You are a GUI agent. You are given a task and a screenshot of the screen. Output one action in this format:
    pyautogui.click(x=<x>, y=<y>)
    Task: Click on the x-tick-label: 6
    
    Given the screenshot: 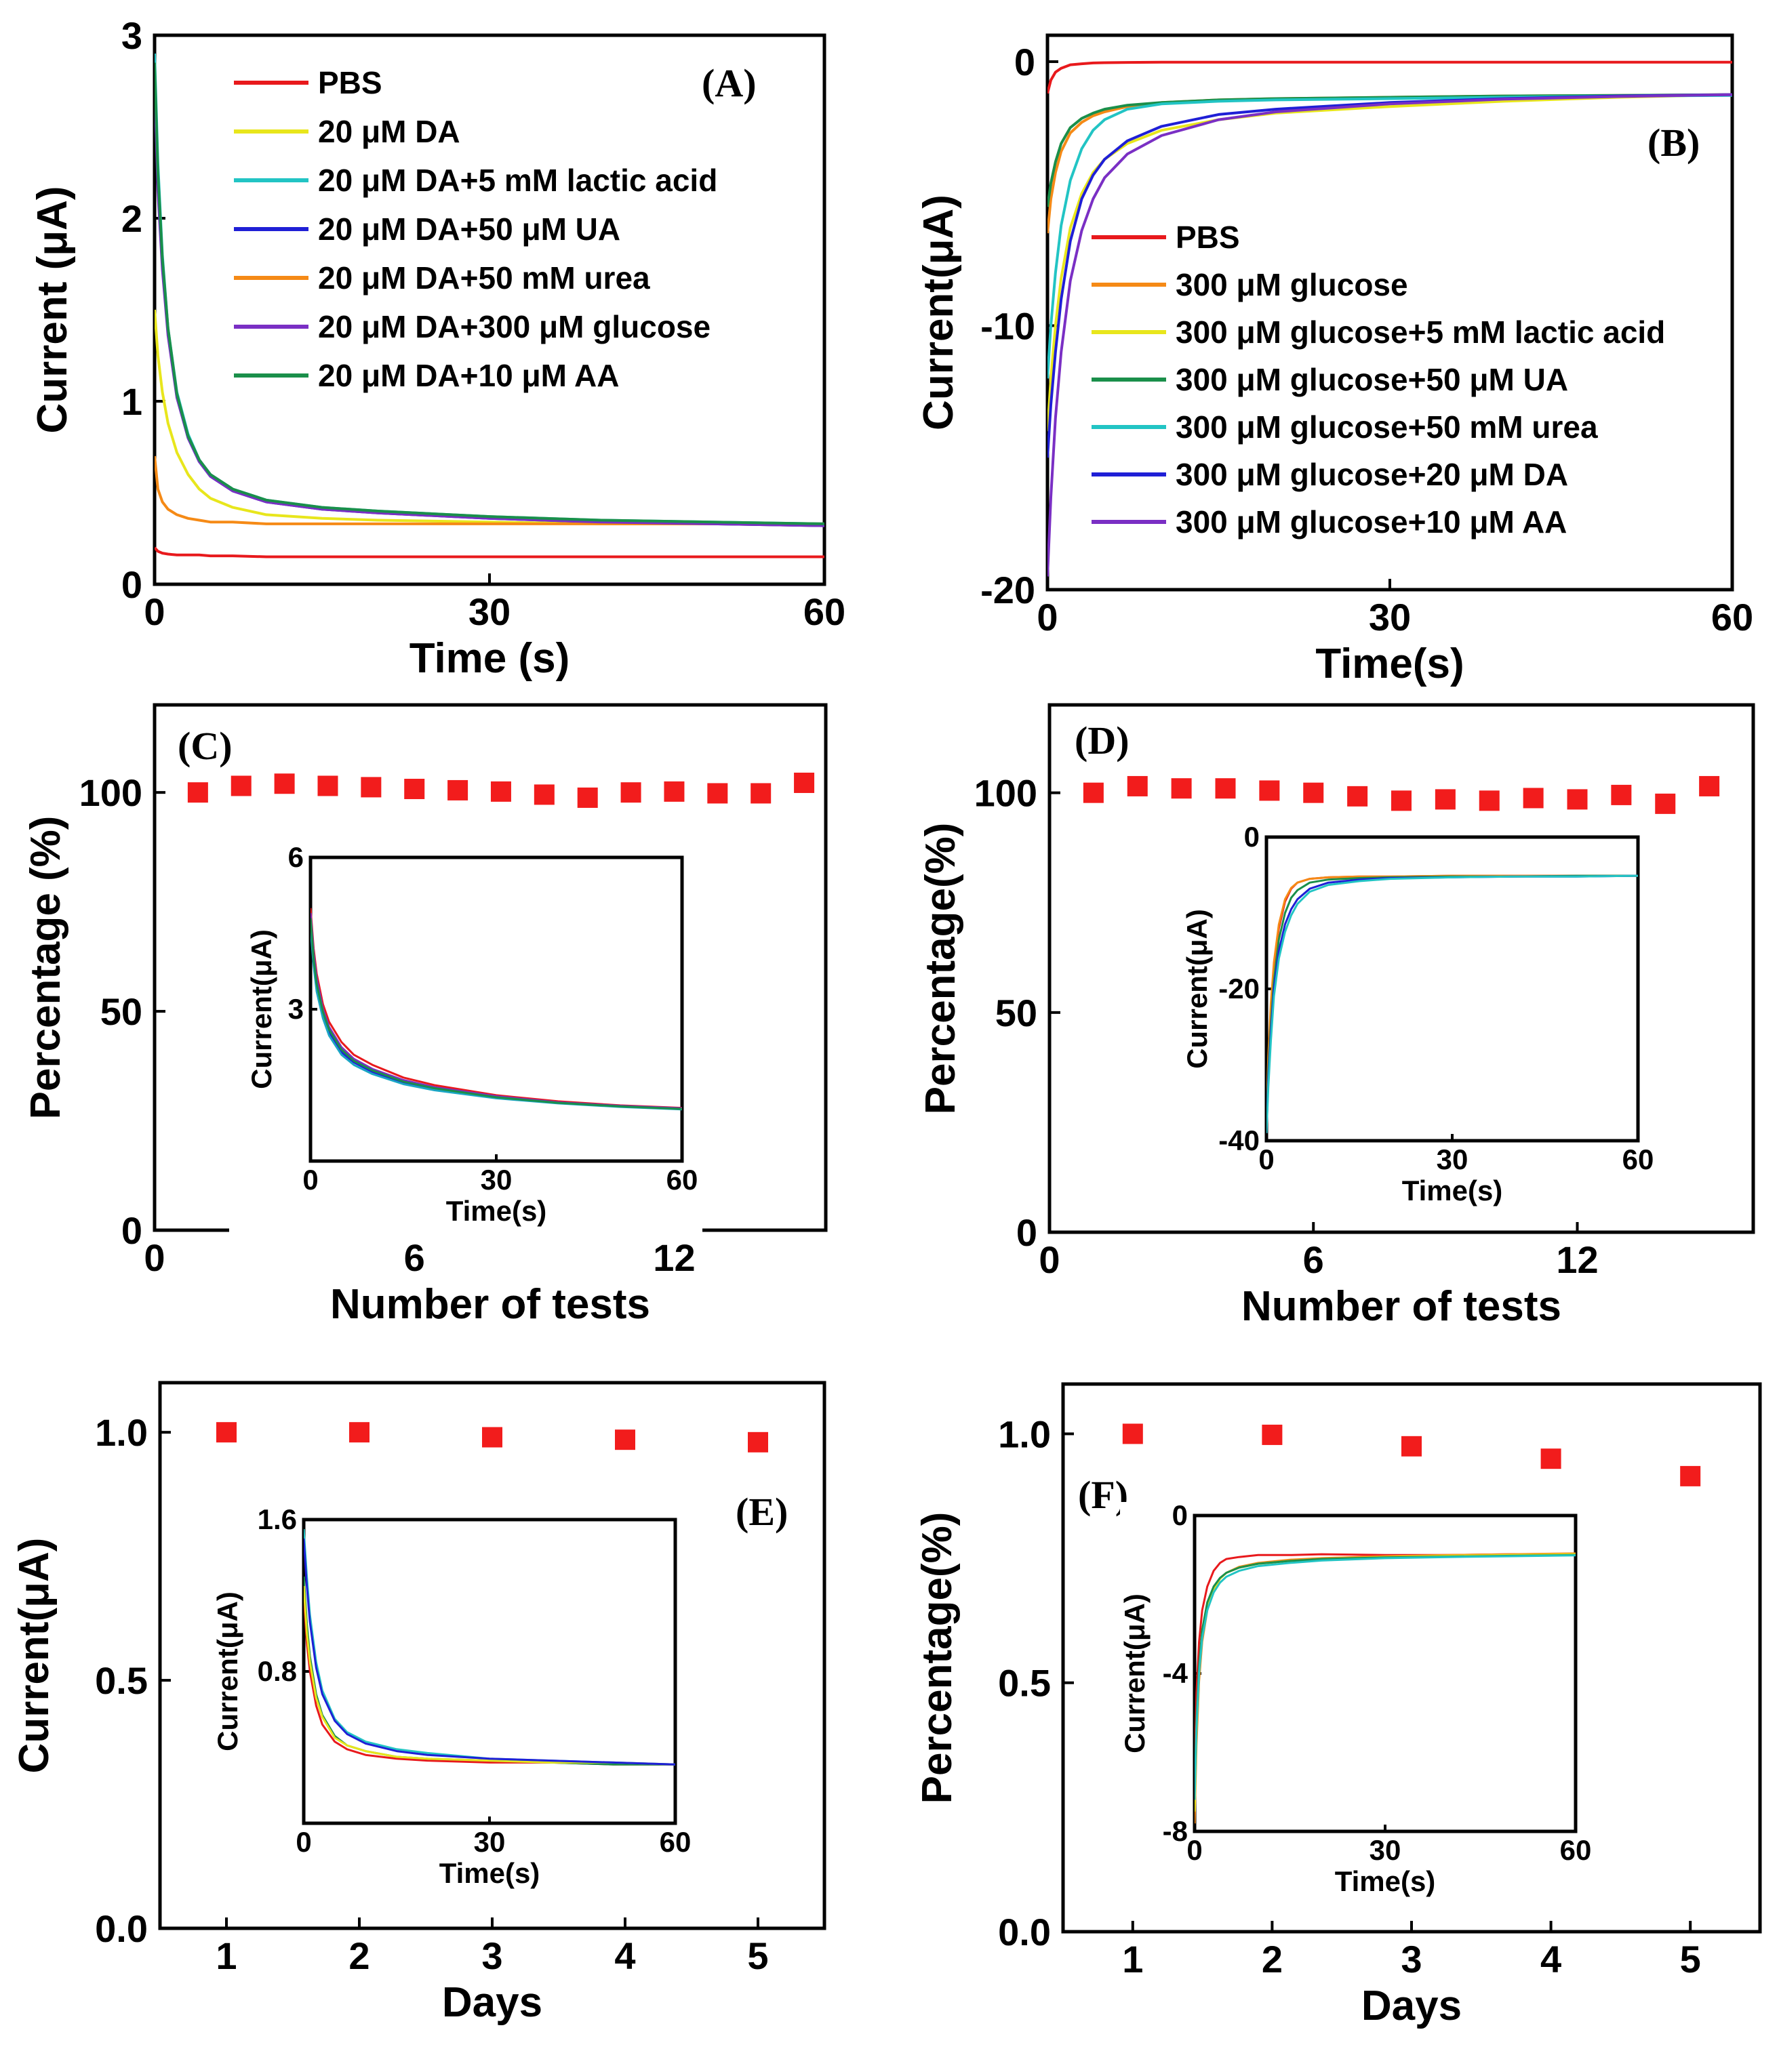 What is the action you would take?
    pyautogui.click(x=1313, y=1259)
    